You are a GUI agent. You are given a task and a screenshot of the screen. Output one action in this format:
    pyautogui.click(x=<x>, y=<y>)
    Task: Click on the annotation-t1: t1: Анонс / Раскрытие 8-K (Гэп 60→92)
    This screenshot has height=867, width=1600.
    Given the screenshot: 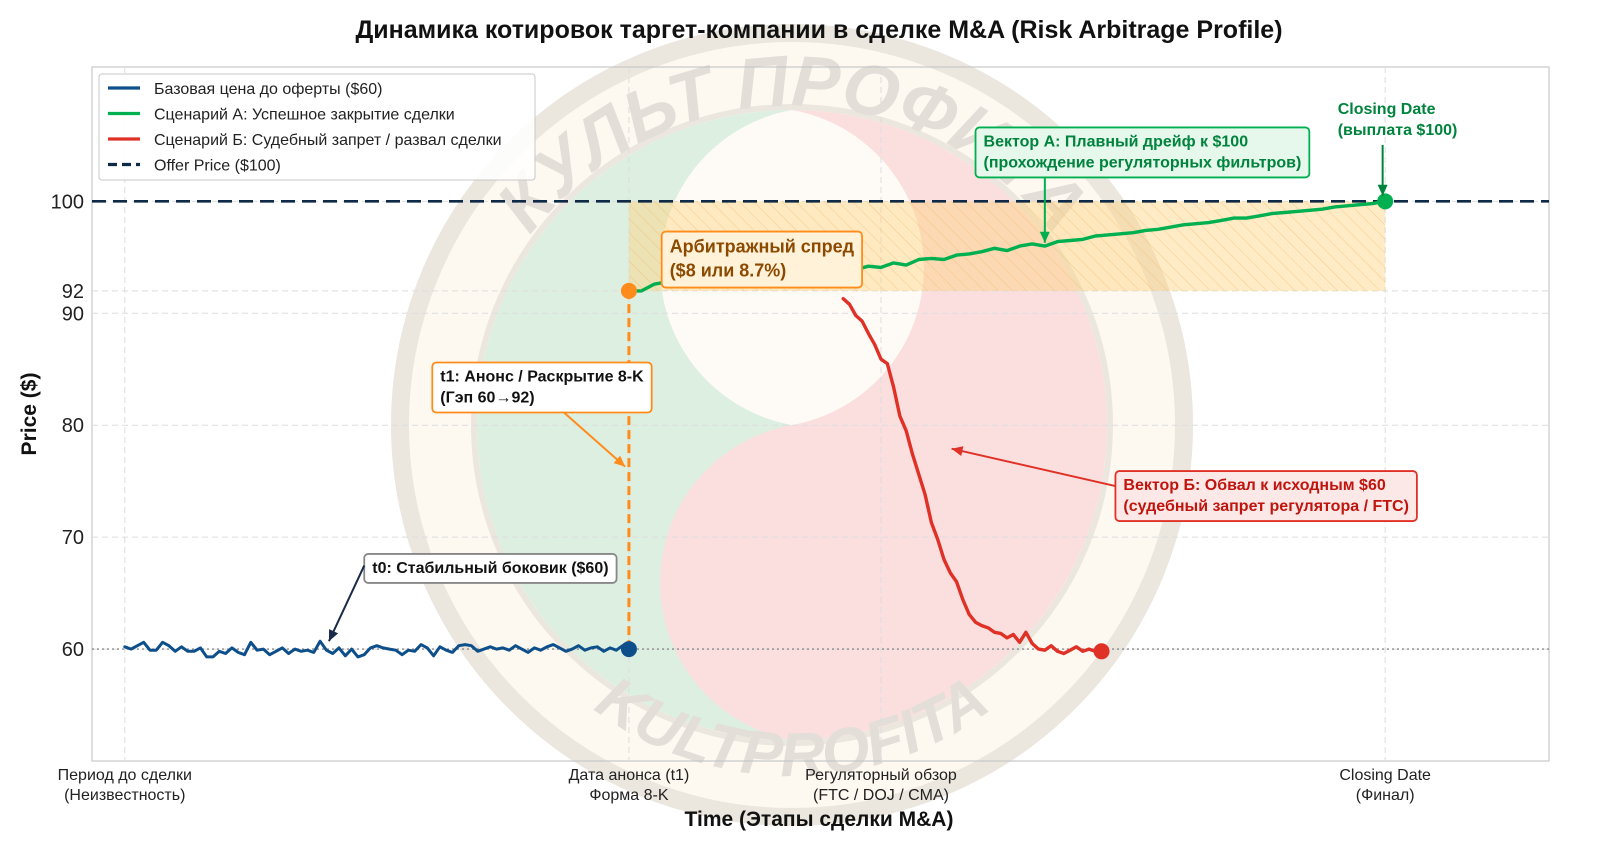 What is the action you would take?
    pyautogui.click(x=542, y=414)
    